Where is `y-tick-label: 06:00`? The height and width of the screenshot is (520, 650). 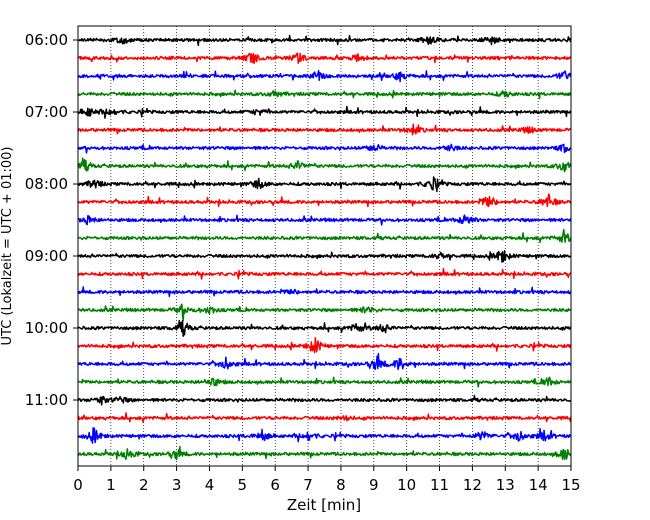 y-tick-label: 06:00 is located at coordinates (46, 40).